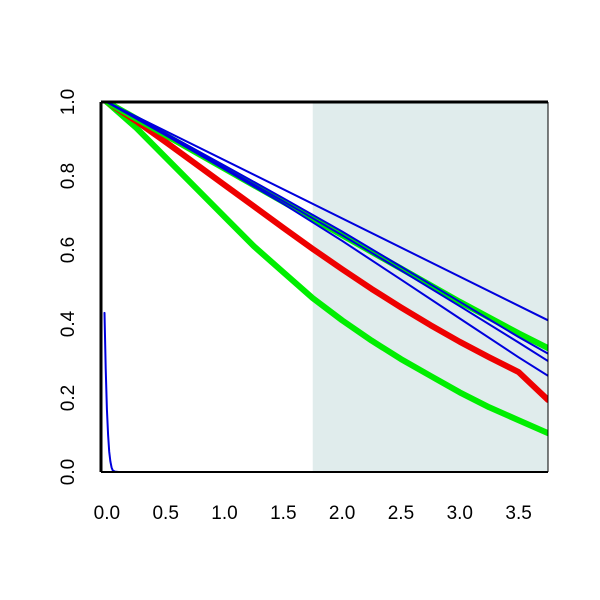  Describe the element at coordinates (68, 398) in the screenshot. I see `y-tick-label: 0.2` at that location.